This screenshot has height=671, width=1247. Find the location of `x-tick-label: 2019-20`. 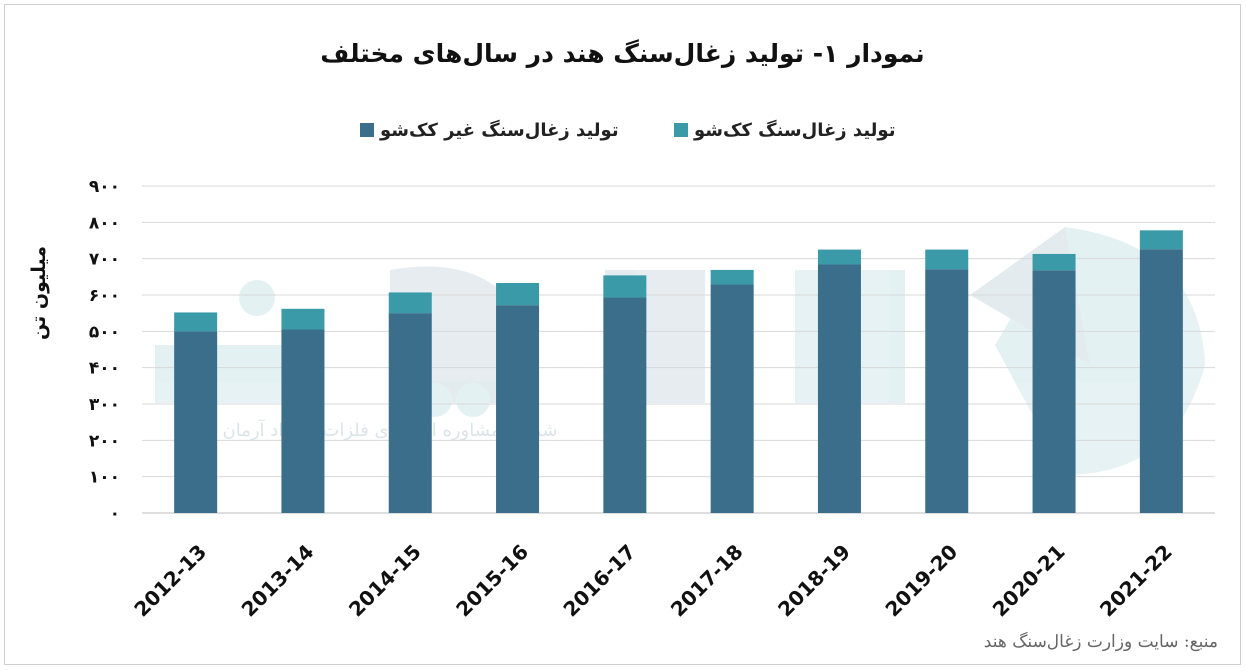

x-tick-label: 2019-20 is located at coordinates (921, 581).